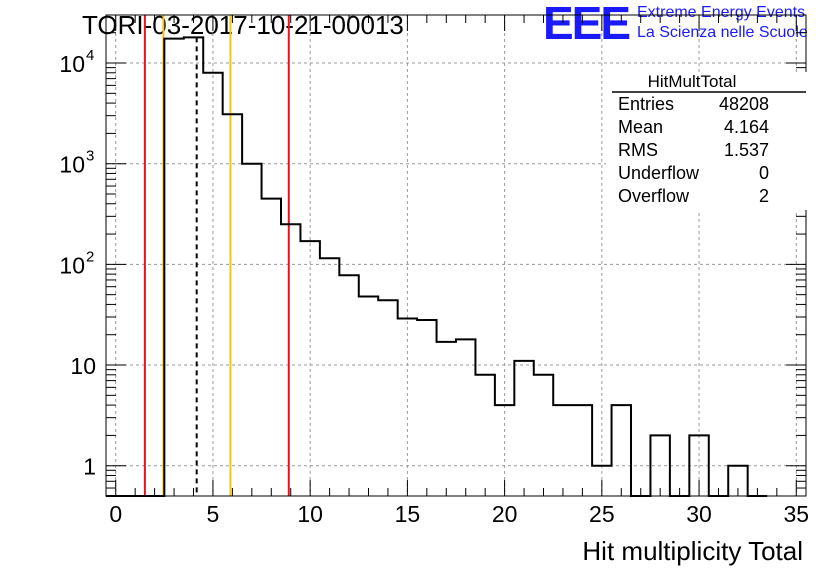  What do you see at coordinates (640, 127) in the screenshot?
I see `stats-label: Mean` at bounding box center [640, 127].